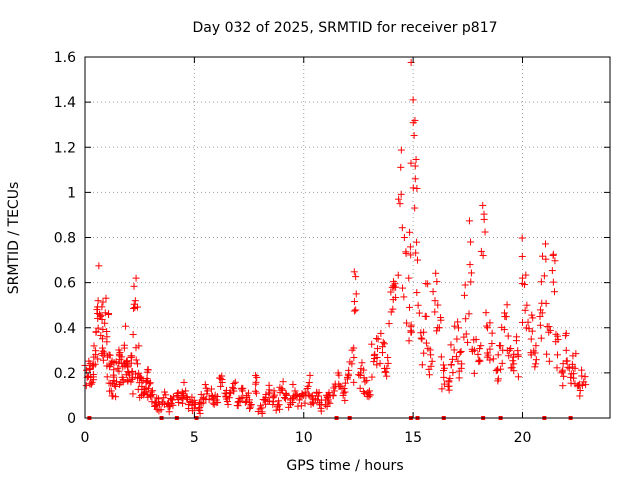 This screenshot has width=640, height=480. What do you see at coordinates (304, 438) in the screenshot?
I see `x-tick-label: 10` at bounding box center [304, 438].